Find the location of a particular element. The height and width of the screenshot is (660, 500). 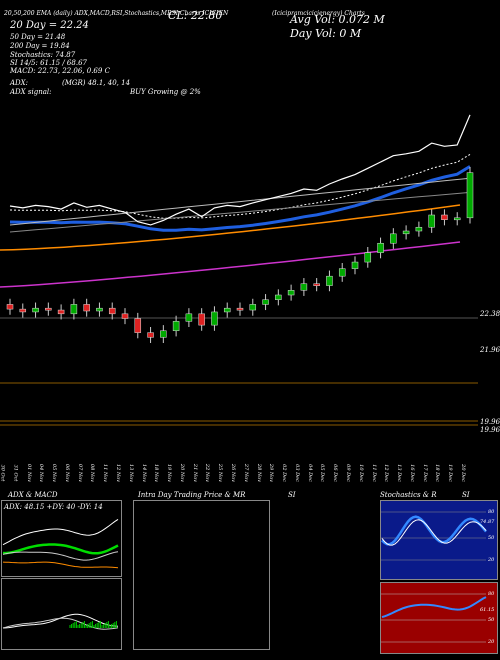

stoch-k-line is located at coordinates (434, 530).